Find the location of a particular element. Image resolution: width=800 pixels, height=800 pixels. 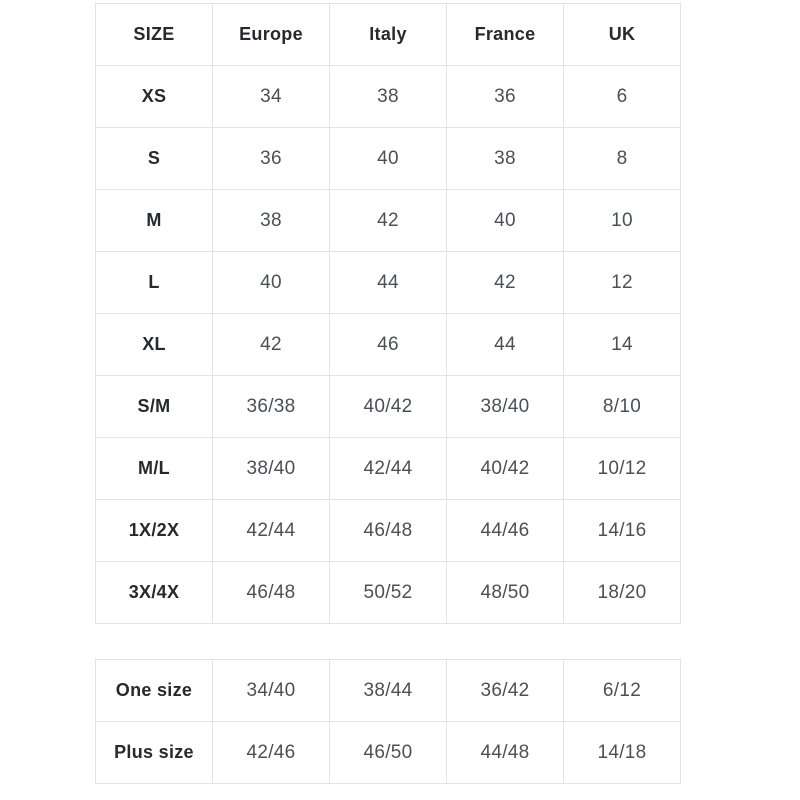

column-header-italy: Italy is located at coordinates (388, 34).